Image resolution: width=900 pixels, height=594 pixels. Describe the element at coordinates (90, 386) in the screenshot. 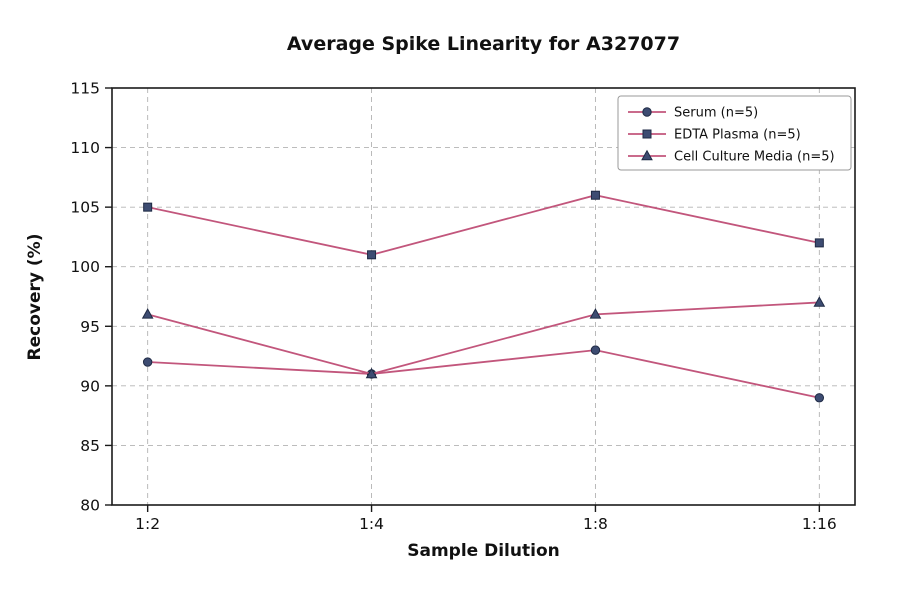

I see `y-tick-label: 90` at that location.